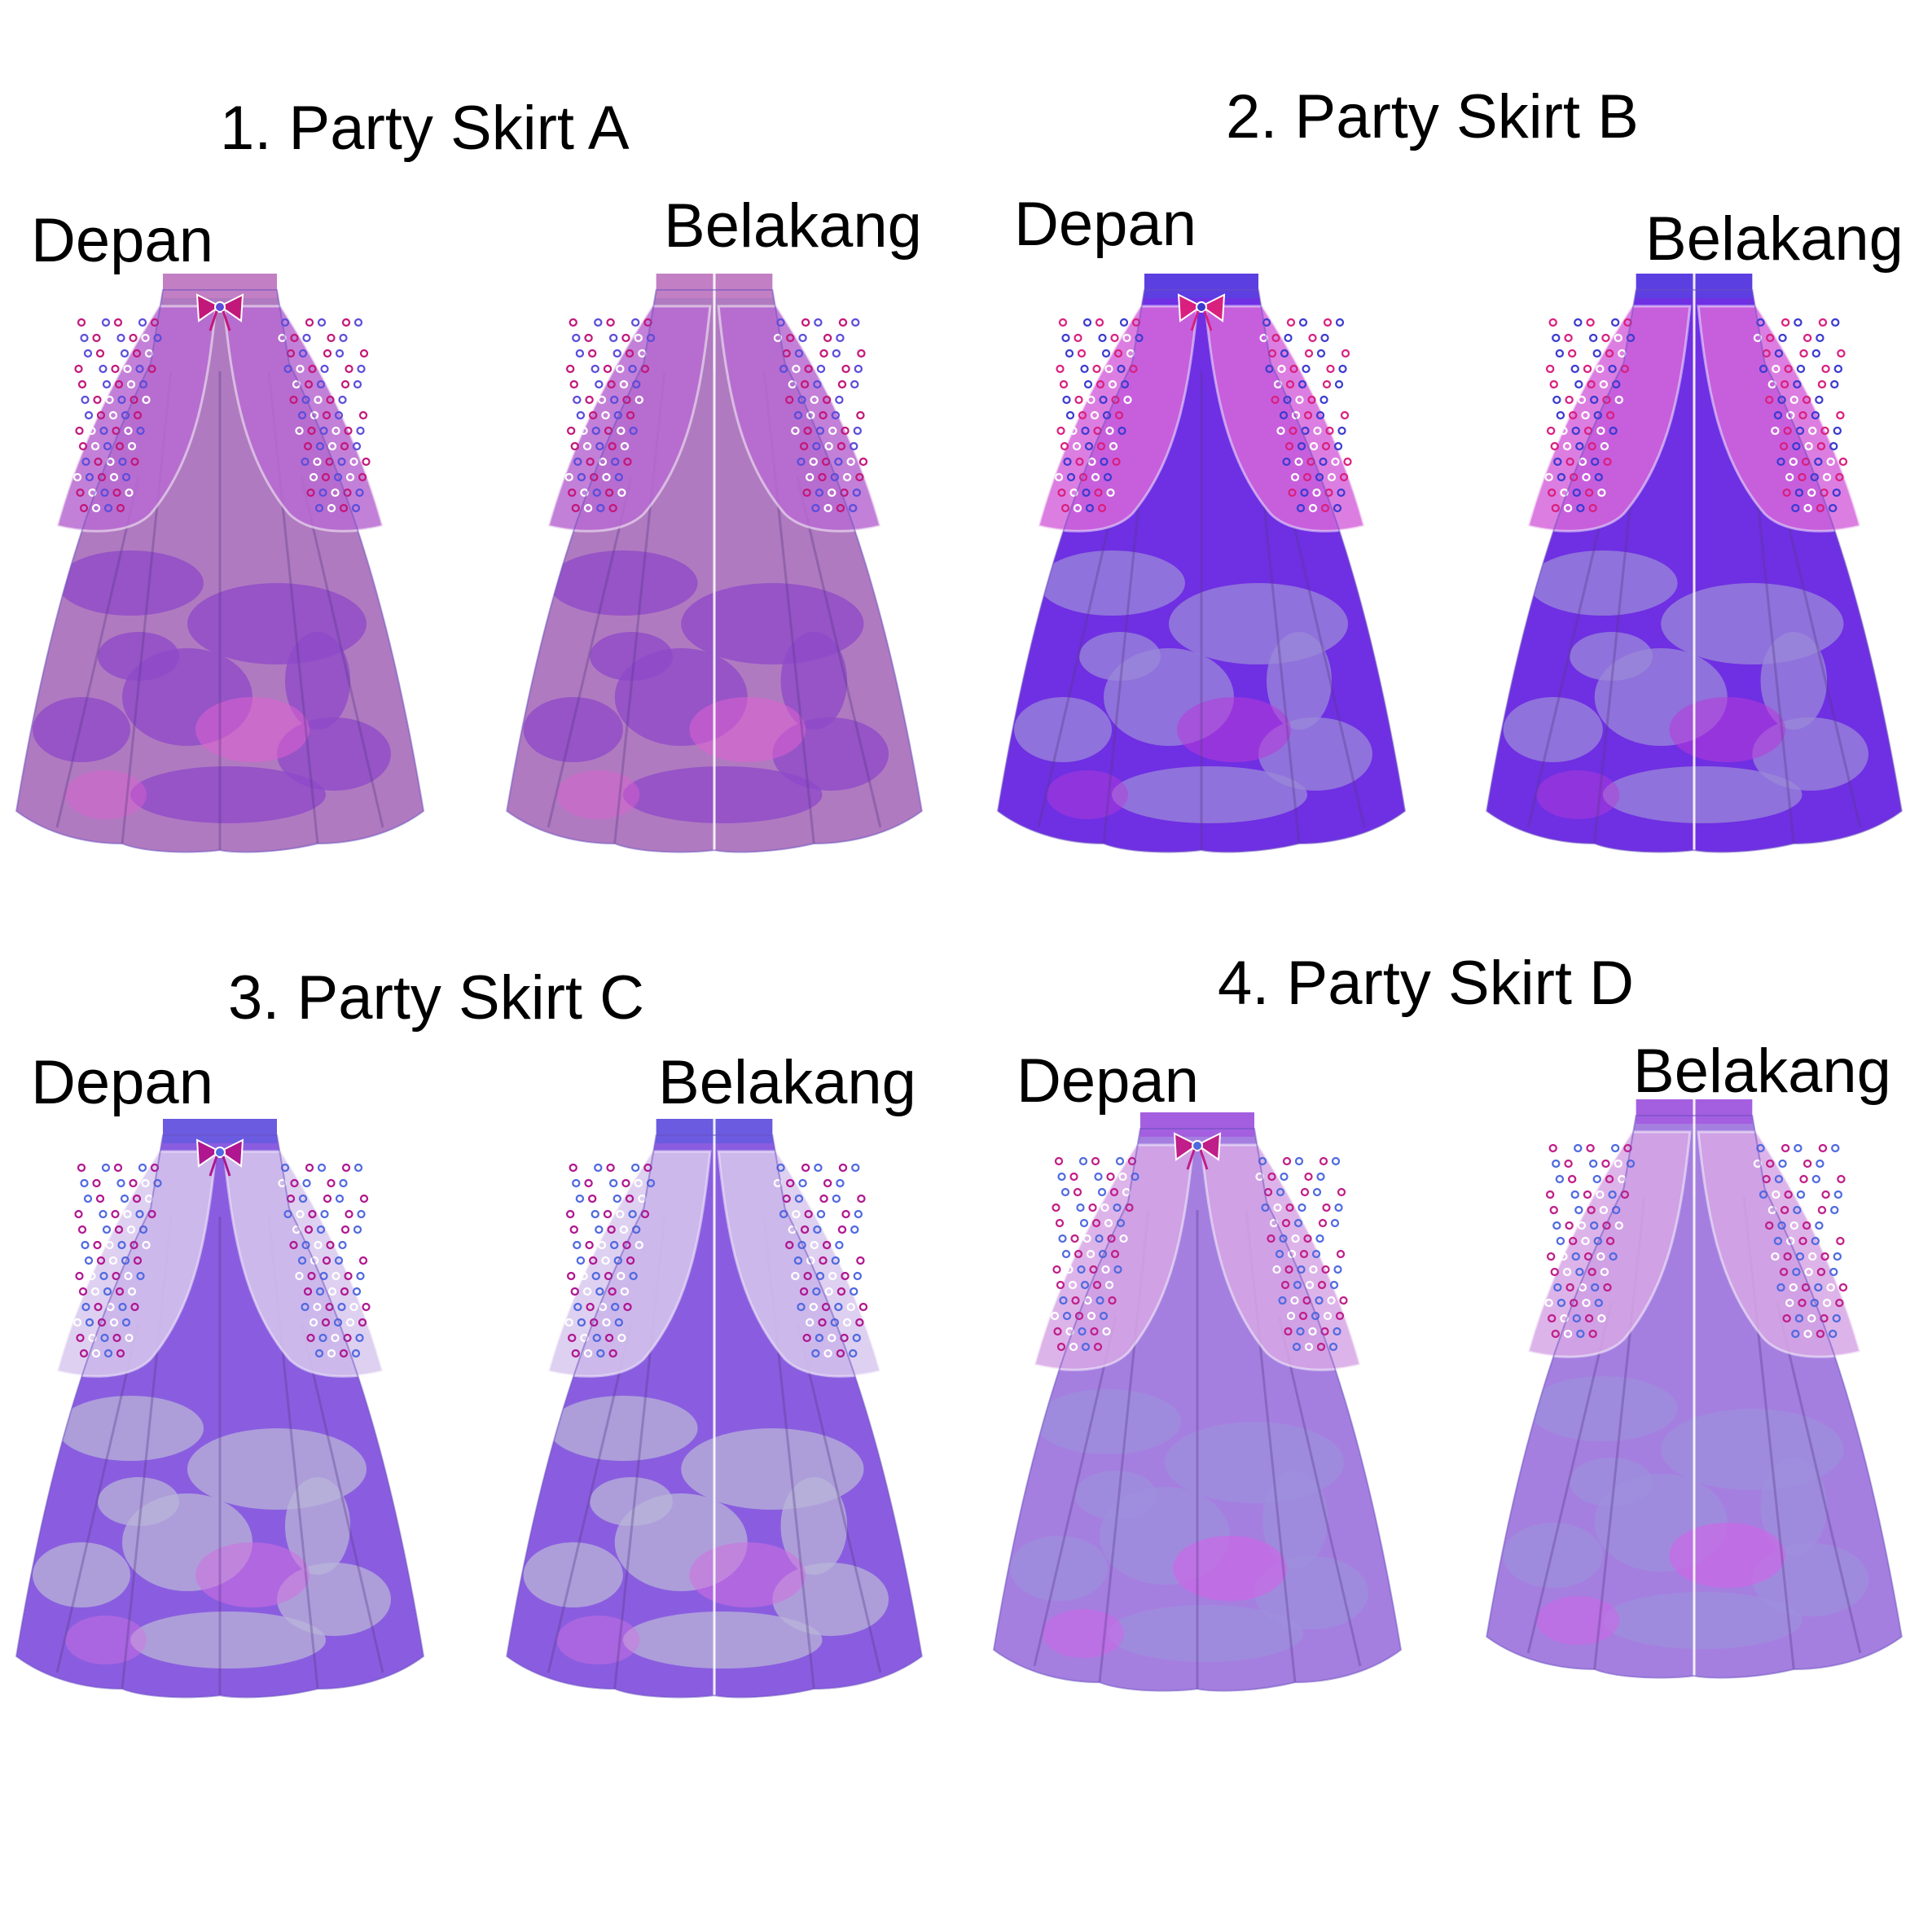 The height and width of the screenshot is (1912, 1932). I want to click on skirt-d-front-illustration, so click(1198, 1410).